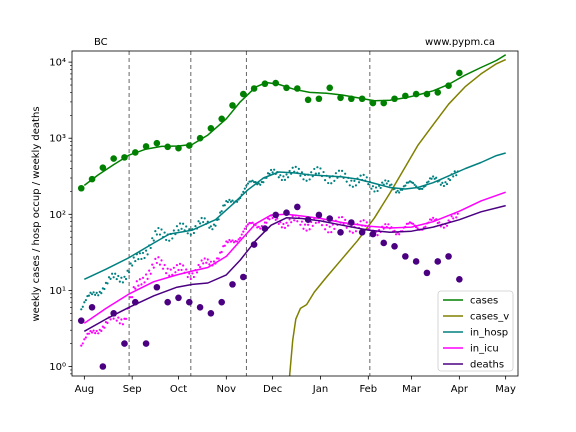 The width and height of the screenshot is (576, 432). I want to click on x-tick-label: Nov, so click(227, 389).